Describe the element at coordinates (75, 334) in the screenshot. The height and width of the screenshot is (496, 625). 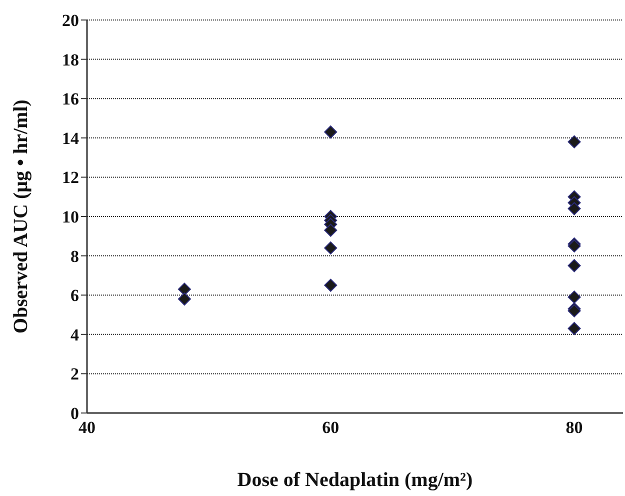
I see `y-tick-label: 4` at that location.